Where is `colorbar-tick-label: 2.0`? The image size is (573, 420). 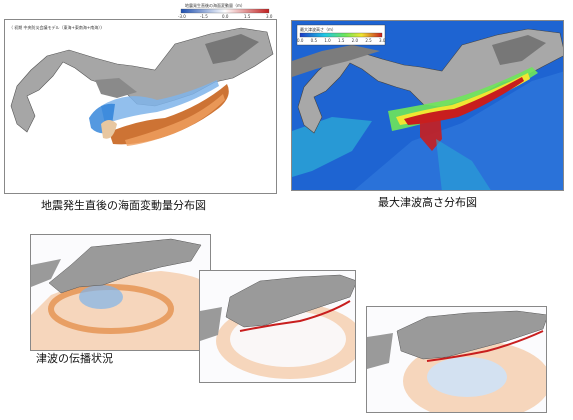 colorbar-tick-label: 2.0 is located at coordinates (355, 40).